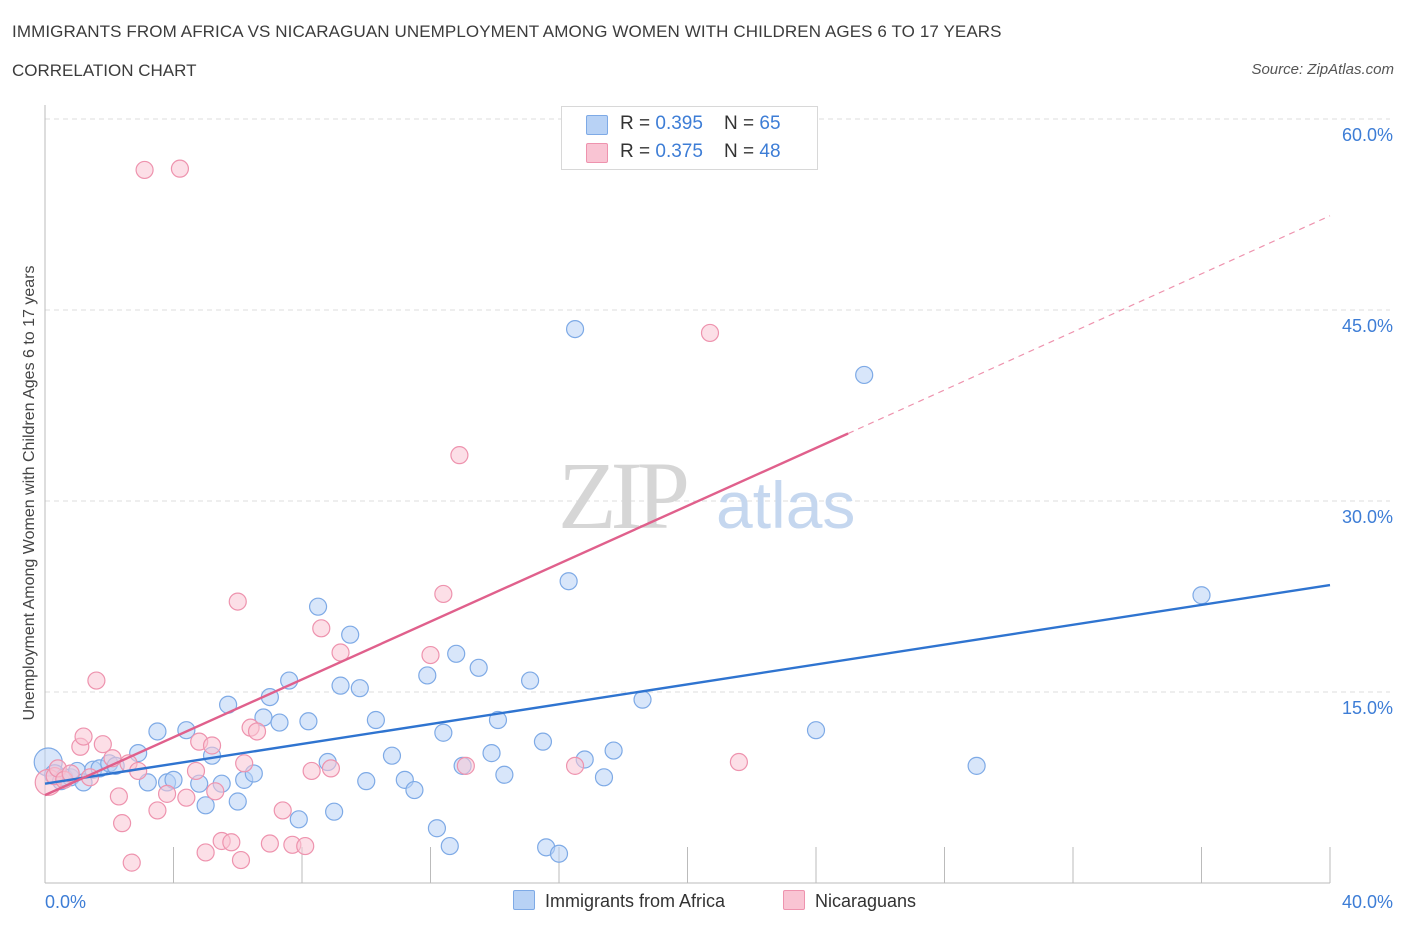 The height and width of the screenshot is (930, 1406). Describe the element at coordinates (1089, 325) in the screenshot. I see `trend-extension-nicaraguans` at that location.